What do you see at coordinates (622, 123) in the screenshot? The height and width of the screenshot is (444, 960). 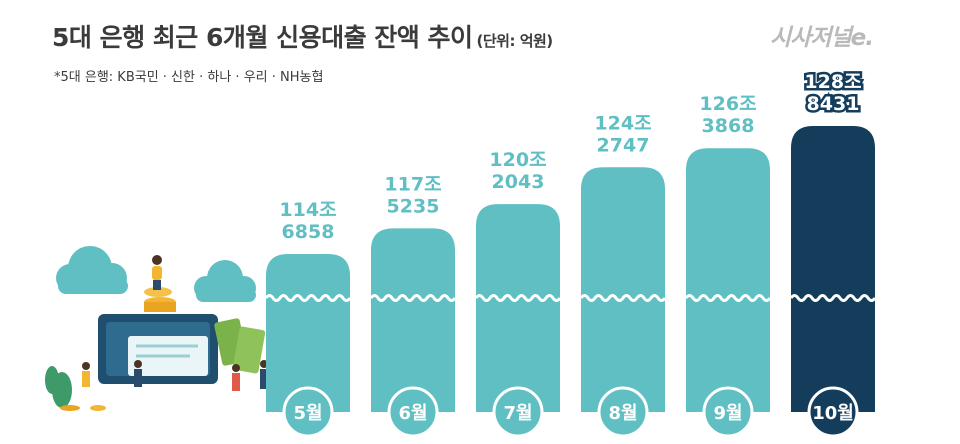 I see `value-label-4-line-1: 124조` at bounding box center [622, 123].